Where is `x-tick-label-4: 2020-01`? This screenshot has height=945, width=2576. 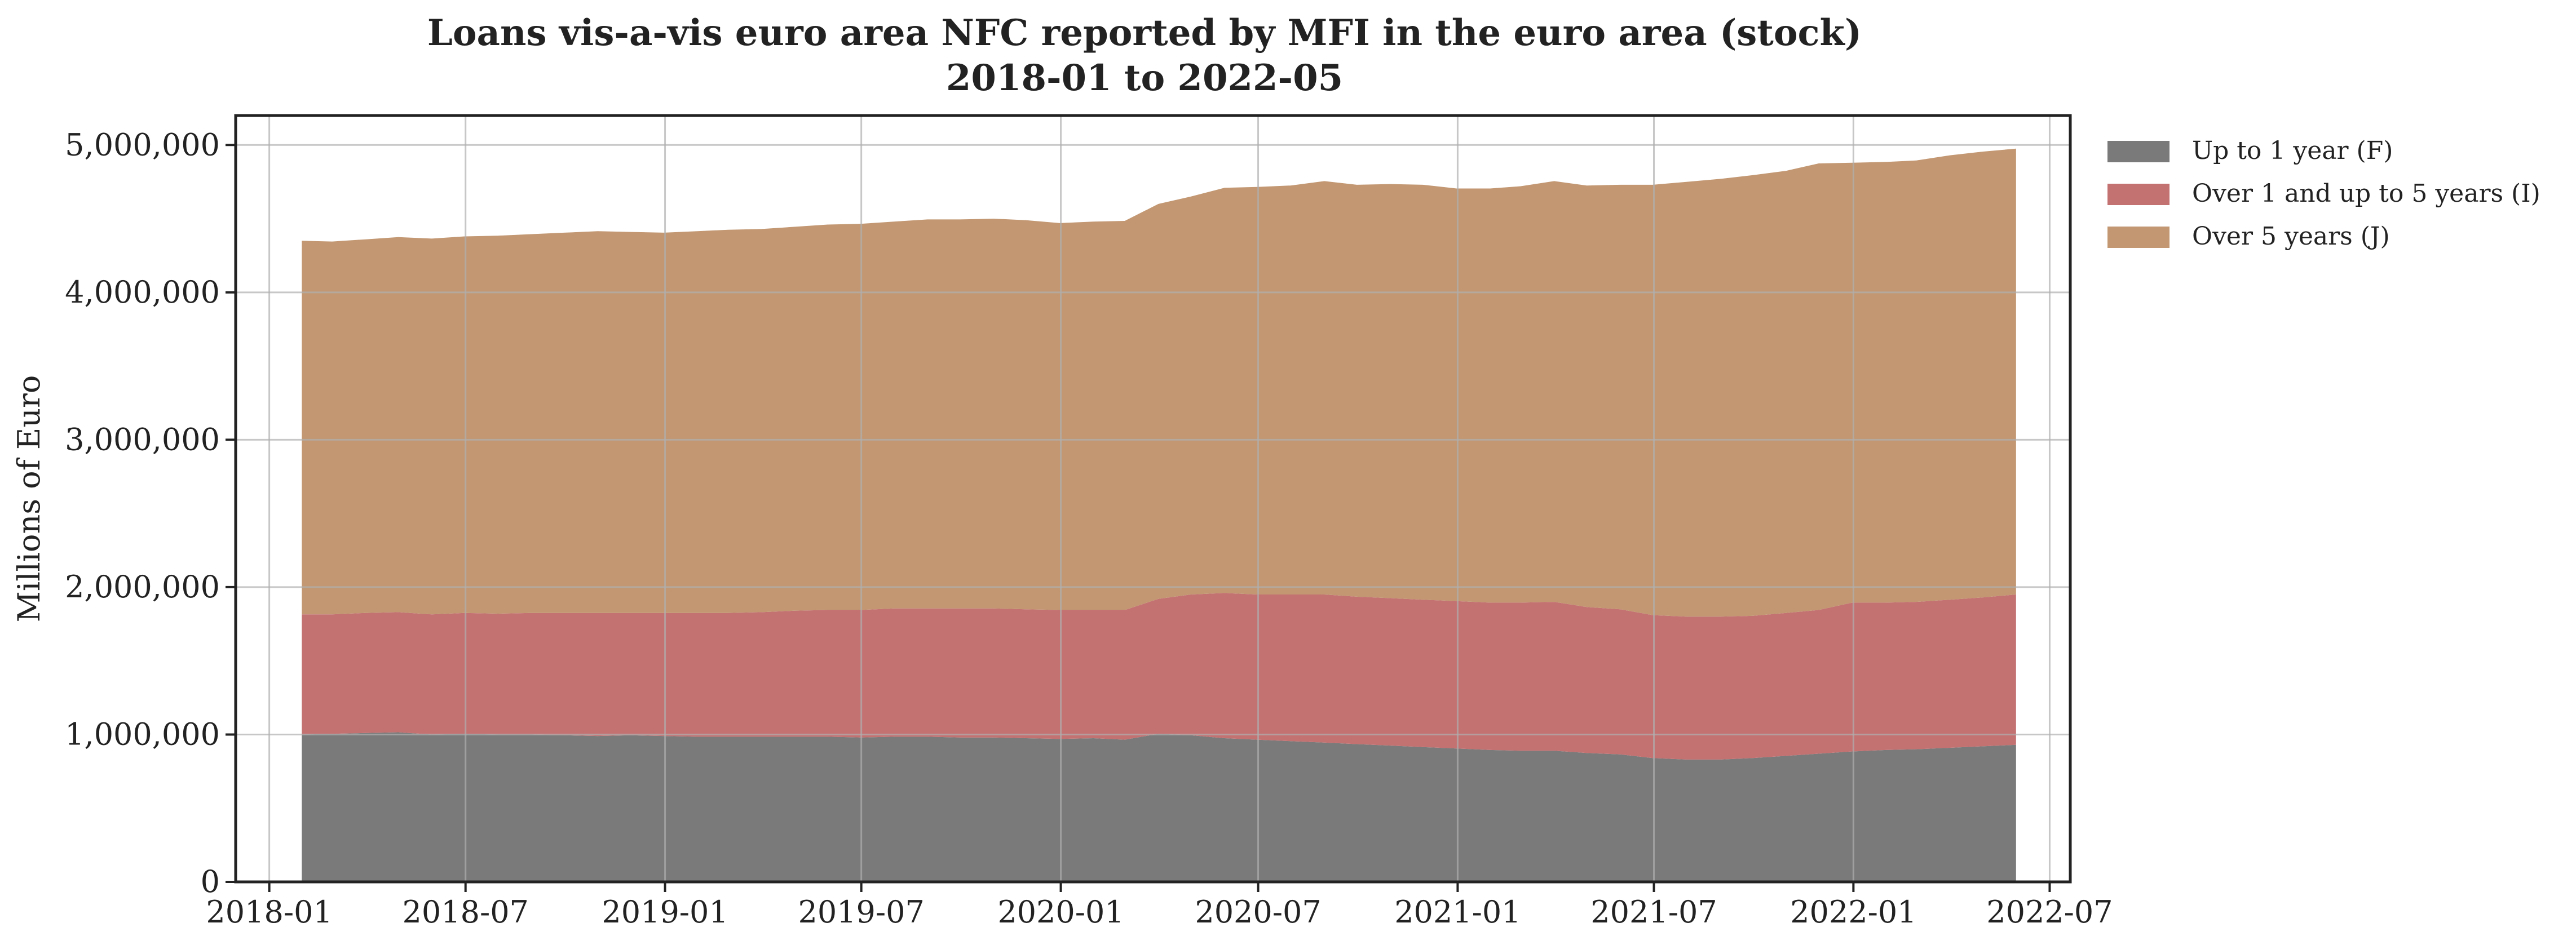 x-tick-label-4: 2020-01 is located at coordinates (1060, 912).